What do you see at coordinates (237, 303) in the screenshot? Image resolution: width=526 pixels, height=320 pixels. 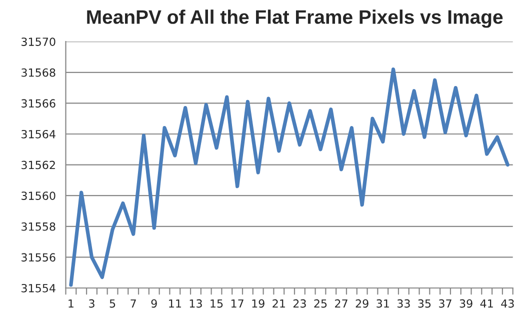 I see `x-tick-label: 17` at bounding box center [237, 303].